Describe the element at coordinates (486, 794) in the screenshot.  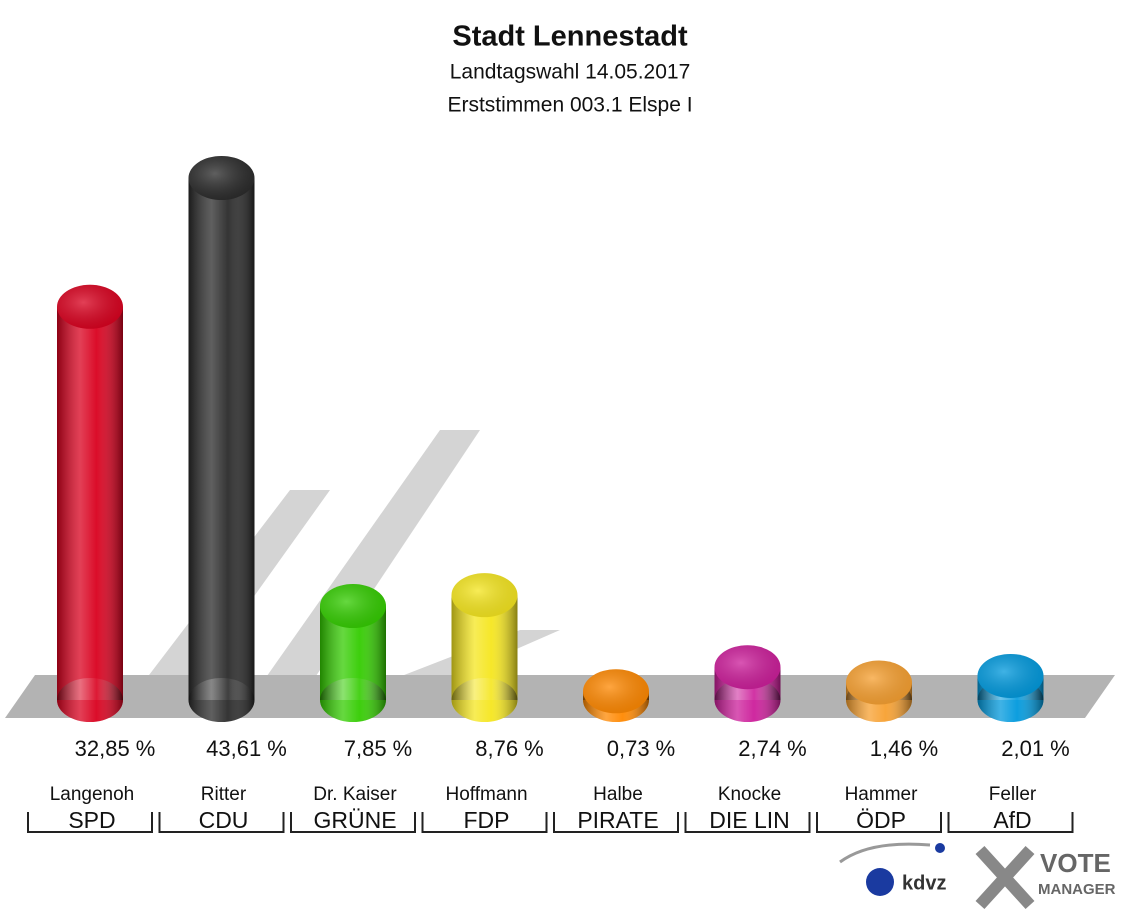
I see `x-tick-label: Hoffmann` at that location.